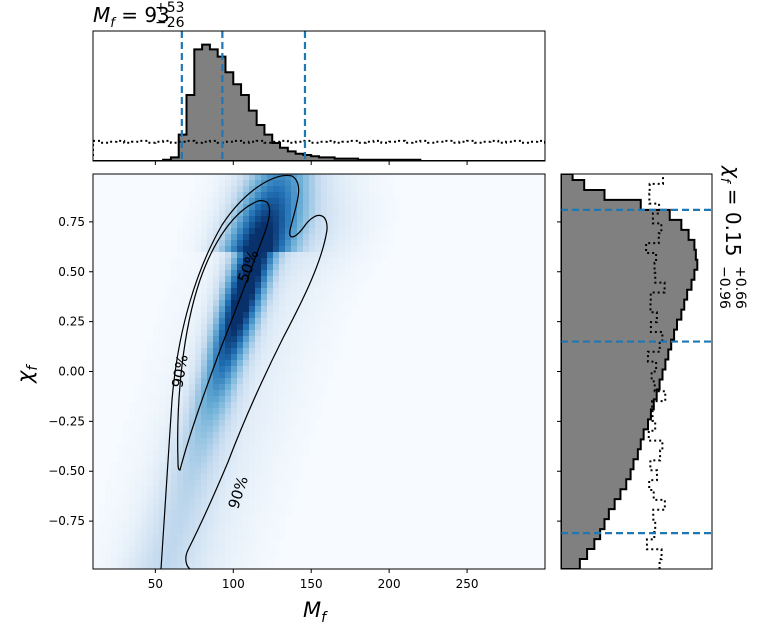 The image size is (760, 634). What do you see at coordinates (311, 584) in the screenshot?
I see `x-tick-label: 150` at bounding box center [311, 584].